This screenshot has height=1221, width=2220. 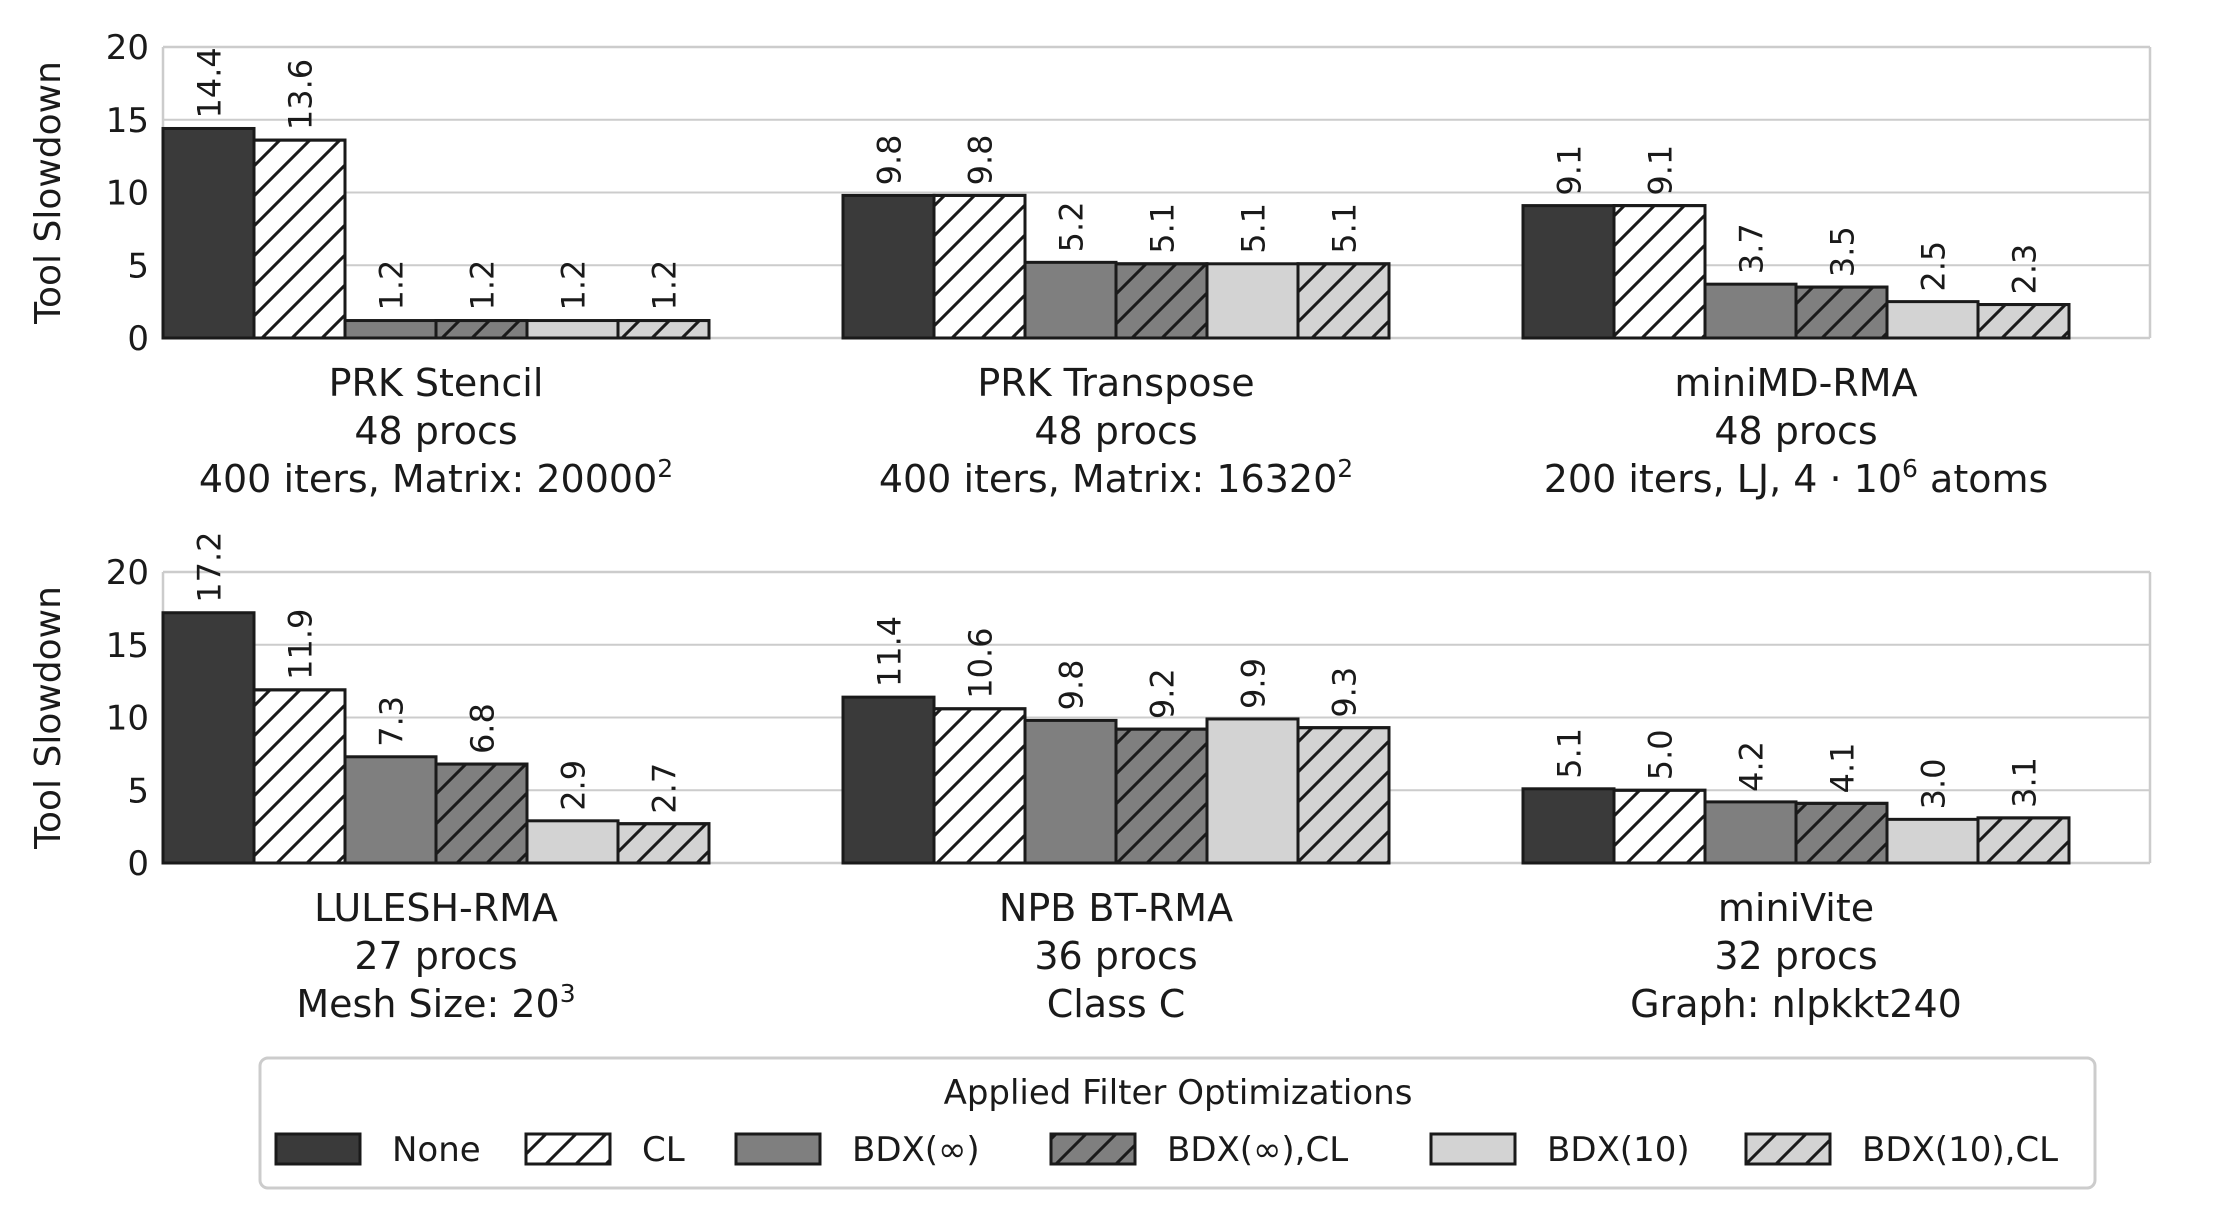 I want to click on category-subtitle: 400 iters, Matrix: 163202, so click(x=1116, y=477).